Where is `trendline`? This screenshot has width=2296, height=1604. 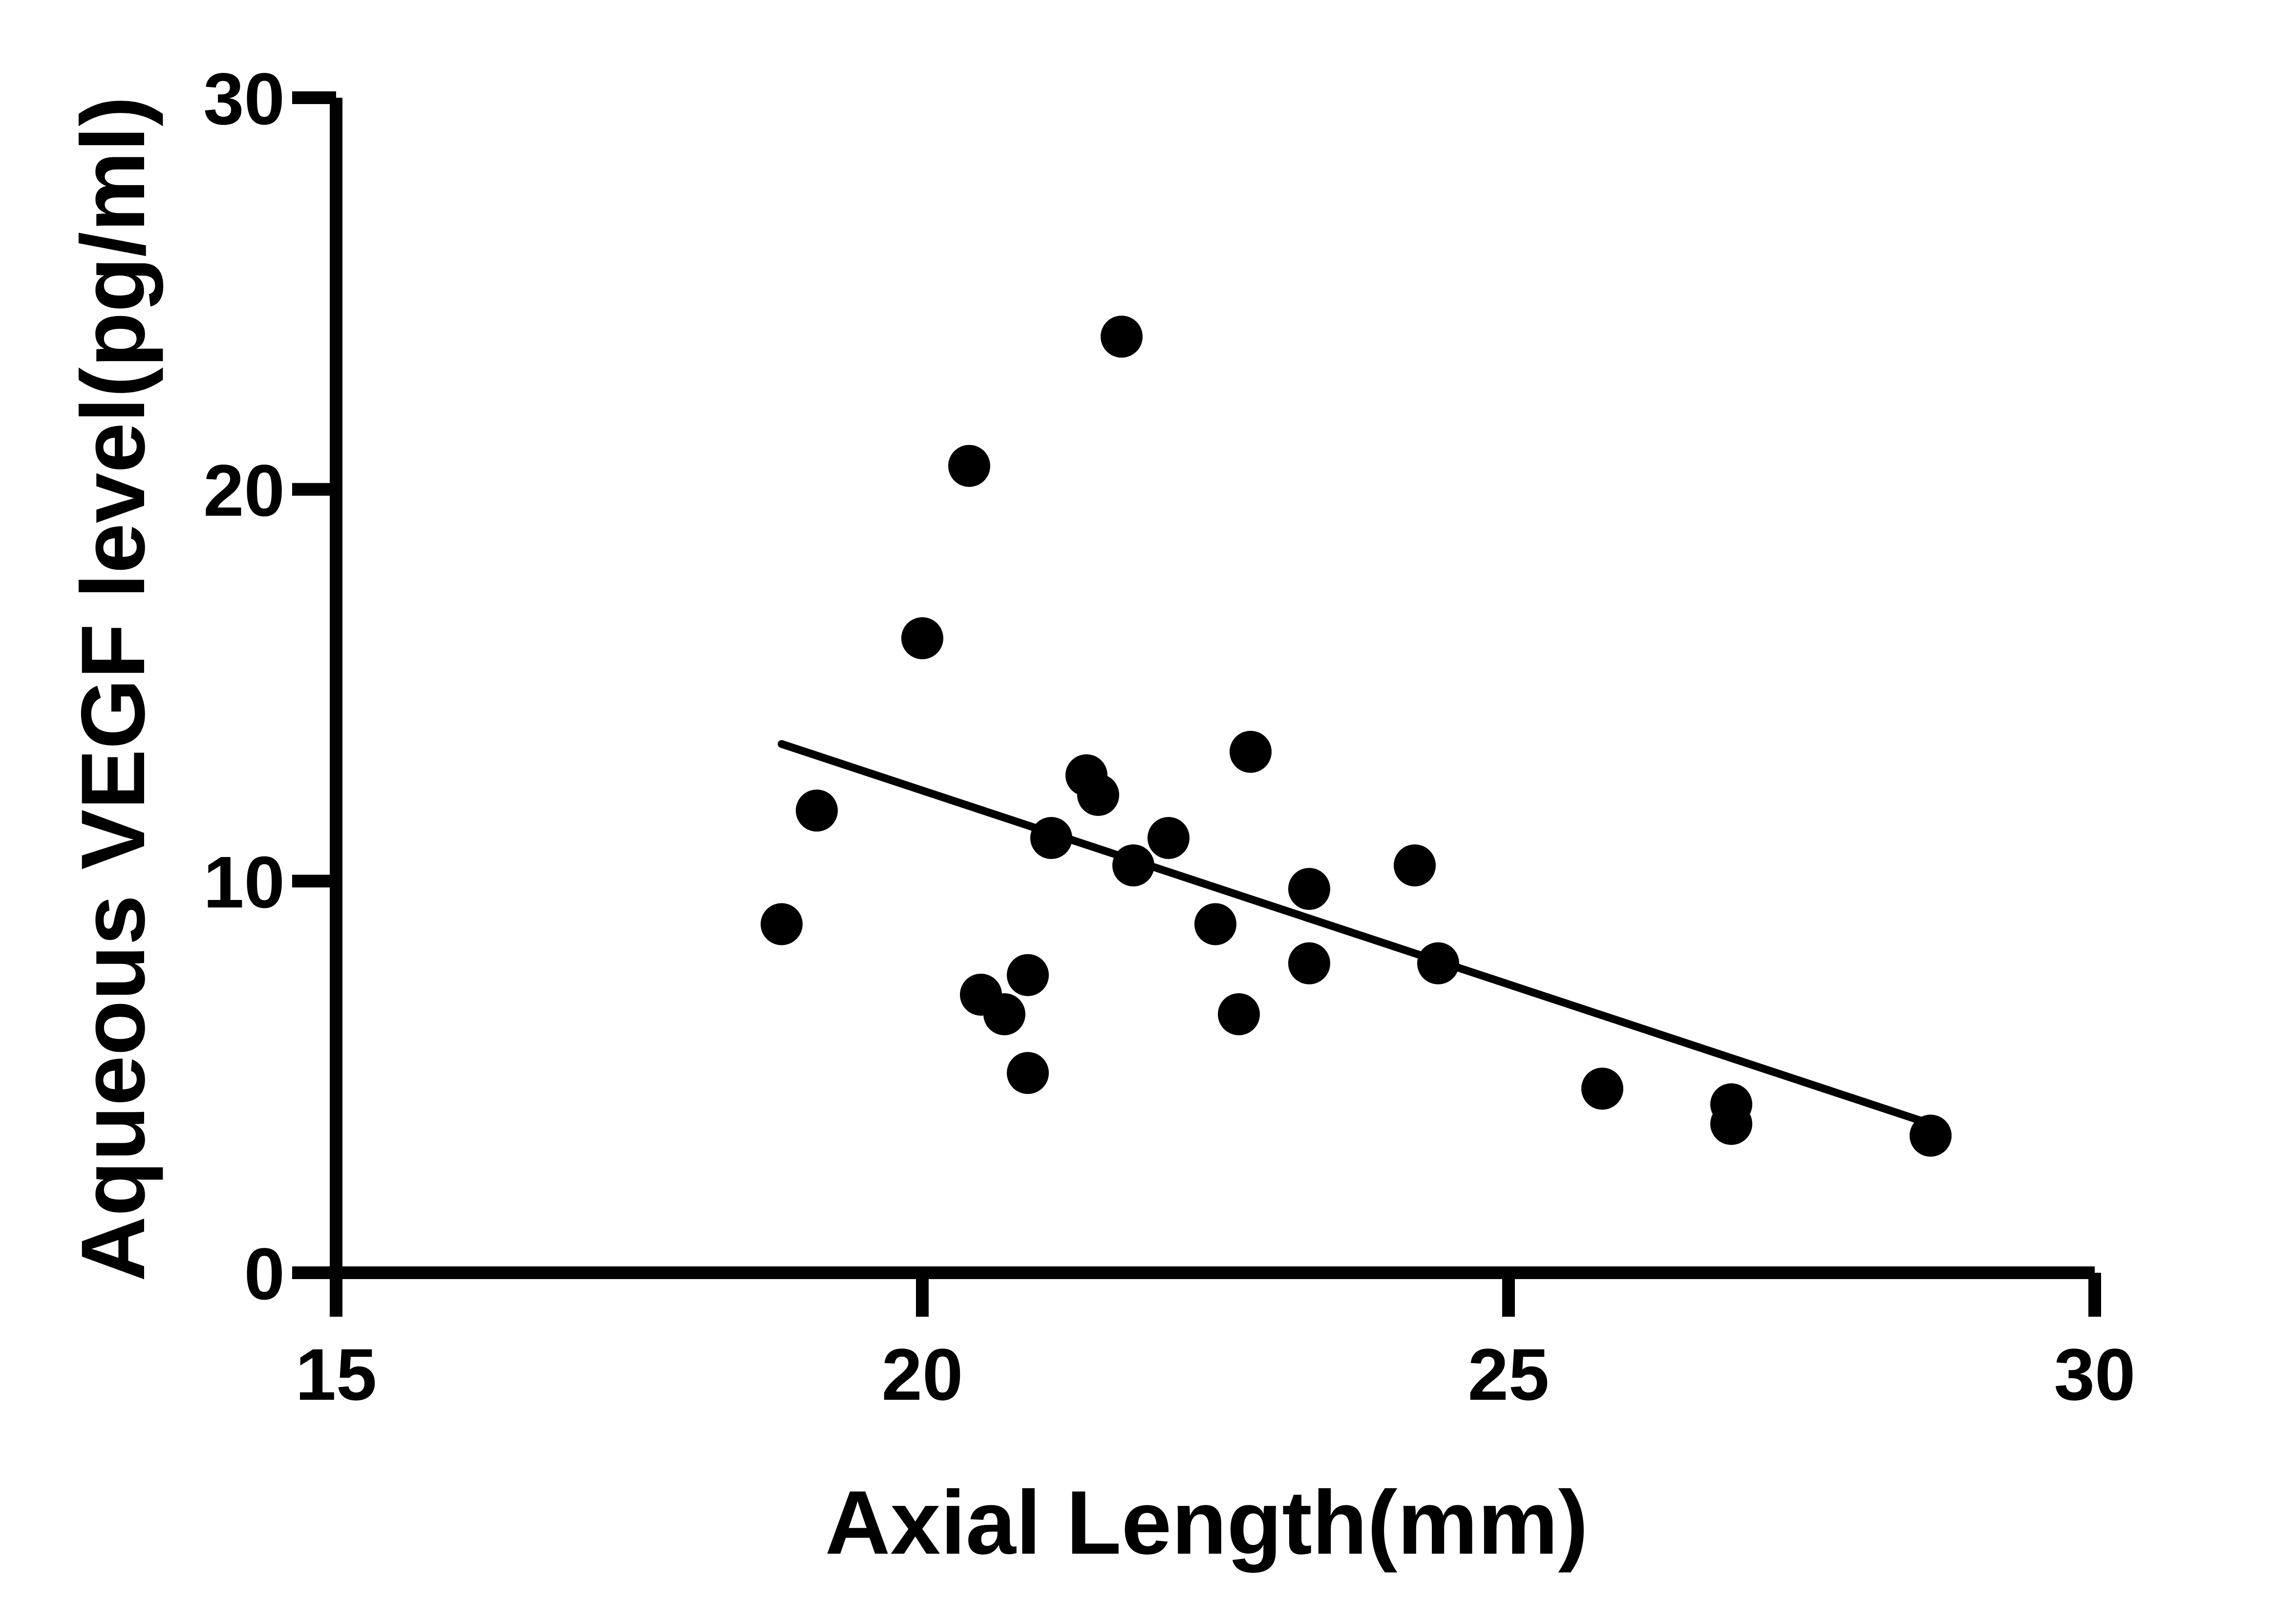 trendline is located at coordinates (1357, 934).